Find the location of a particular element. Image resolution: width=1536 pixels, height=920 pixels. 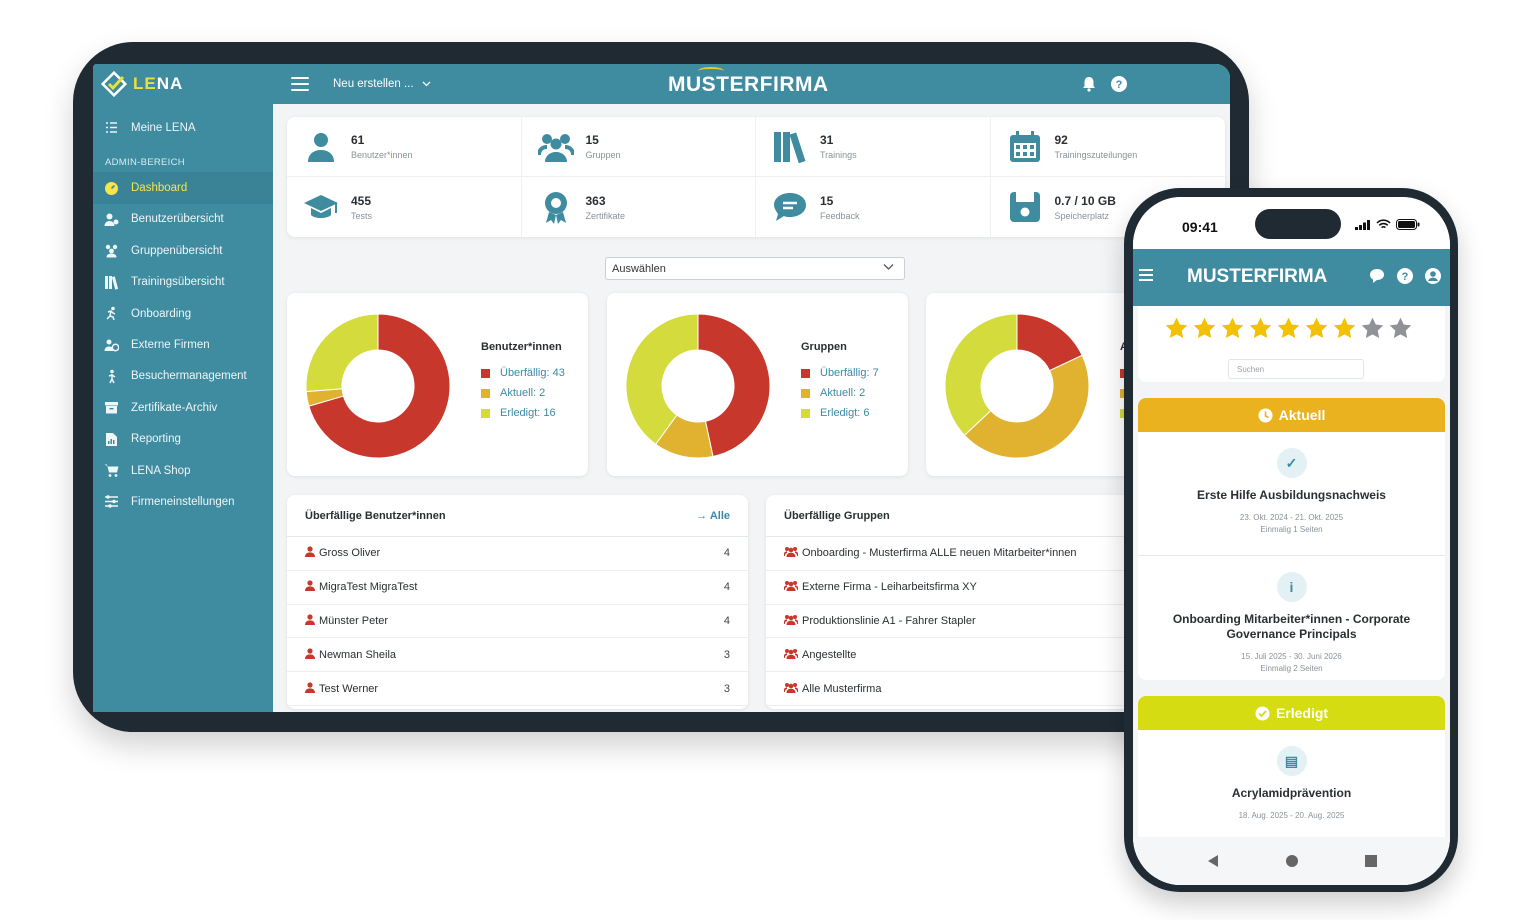

legend-item: Erledigt: 16 is located at coordinates (523, 413).